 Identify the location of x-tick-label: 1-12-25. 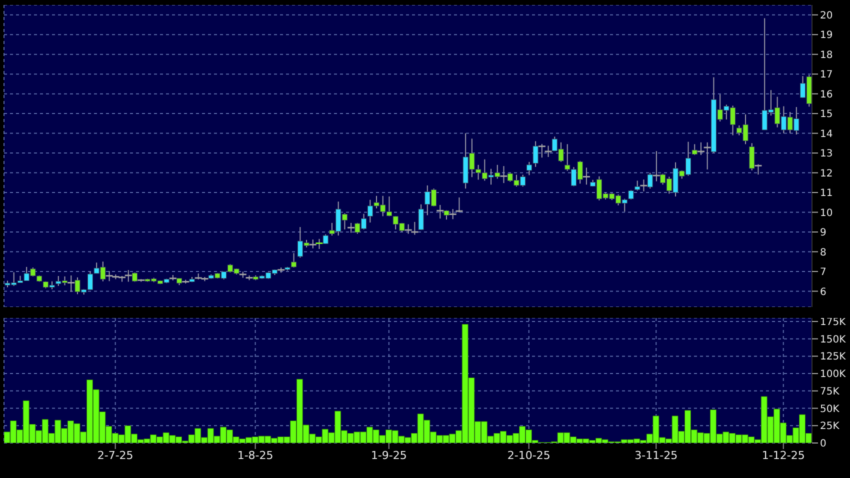
(783, 455).